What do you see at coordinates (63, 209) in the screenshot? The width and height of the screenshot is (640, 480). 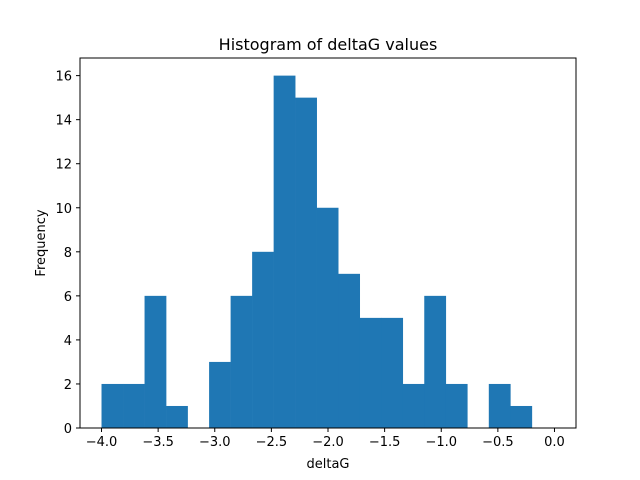 I see `y-tick-label: 10` at bounding box center [63, 209].